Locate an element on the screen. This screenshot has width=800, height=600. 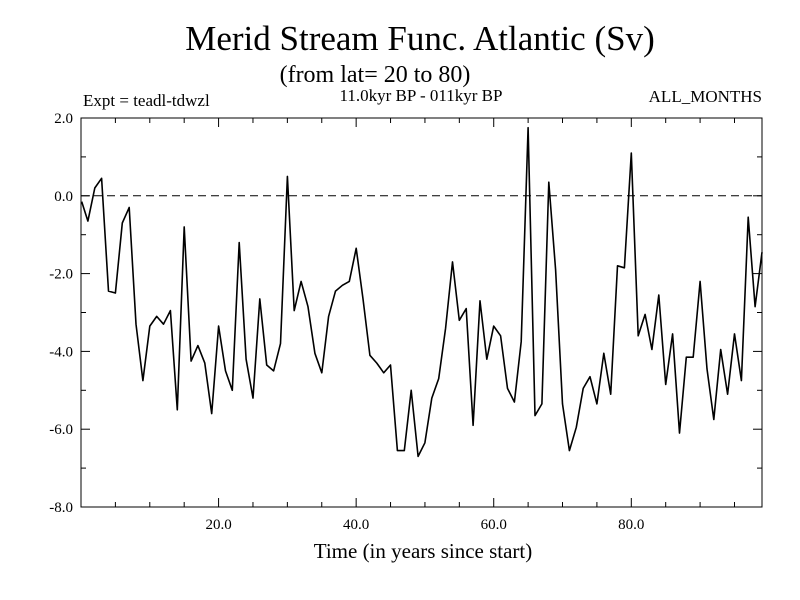
x-tick-label: 40.0 is located at coordinates (356, 525).